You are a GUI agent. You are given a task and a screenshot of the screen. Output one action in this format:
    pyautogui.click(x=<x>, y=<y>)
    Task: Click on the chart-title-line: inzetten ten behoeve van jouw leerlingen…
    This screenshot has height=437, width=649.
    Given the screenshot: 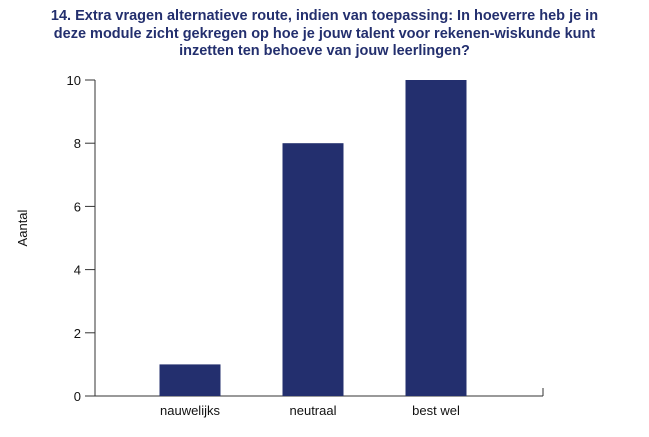 What is the action you would take?
    pyautogui.click(x=324, y=51)
    